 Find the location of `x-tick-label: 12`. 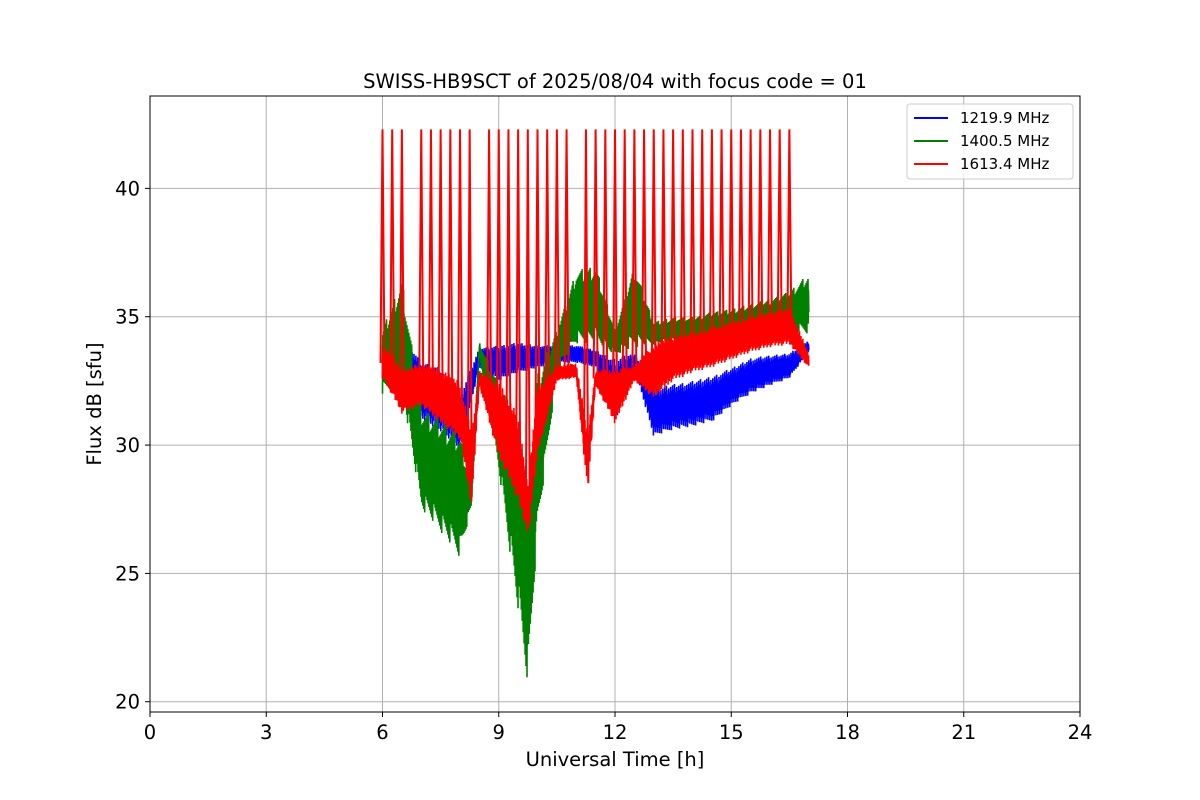

x-tick-label: 12 is located at coordinates (615, 732).